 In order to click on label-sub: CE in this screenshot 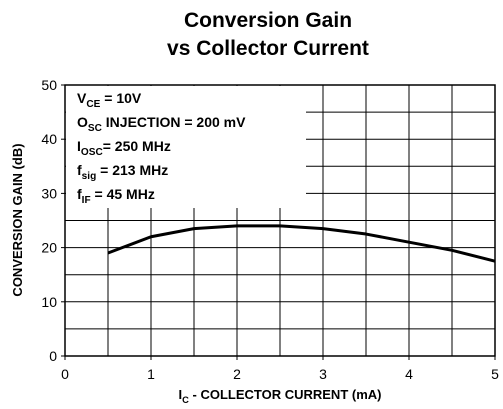, I will do `click(93, 104)`.